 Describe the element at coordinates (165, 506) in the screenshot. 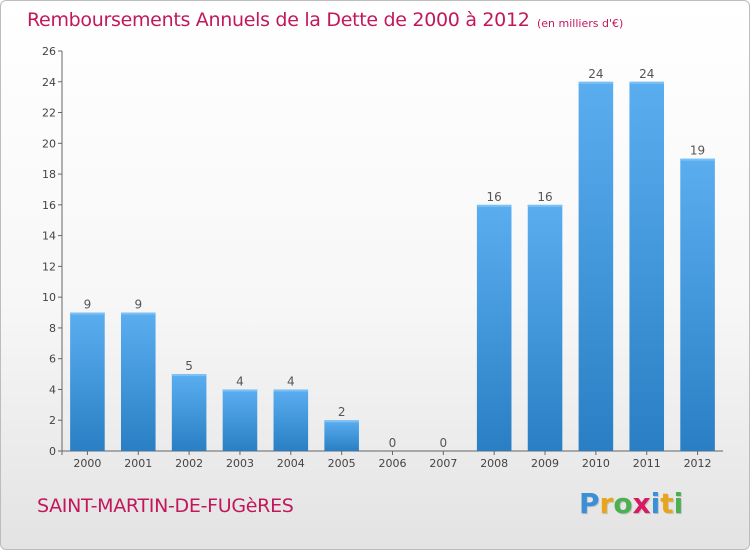

I see `commune-name: SAINT-MARTIN-DE-FUGèRES` at that location.